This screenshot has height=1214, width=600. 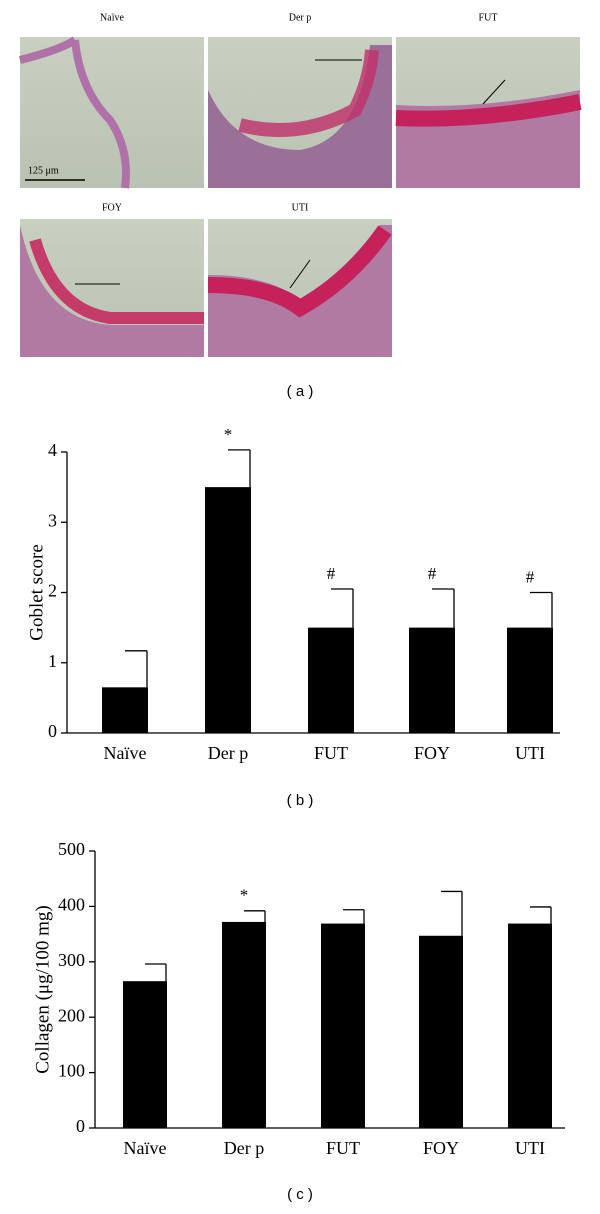 What do you see at coordinates (71, 1071) in the screenshot?
I see `y-tick-label: 100` at bounding box center [71, 1071].